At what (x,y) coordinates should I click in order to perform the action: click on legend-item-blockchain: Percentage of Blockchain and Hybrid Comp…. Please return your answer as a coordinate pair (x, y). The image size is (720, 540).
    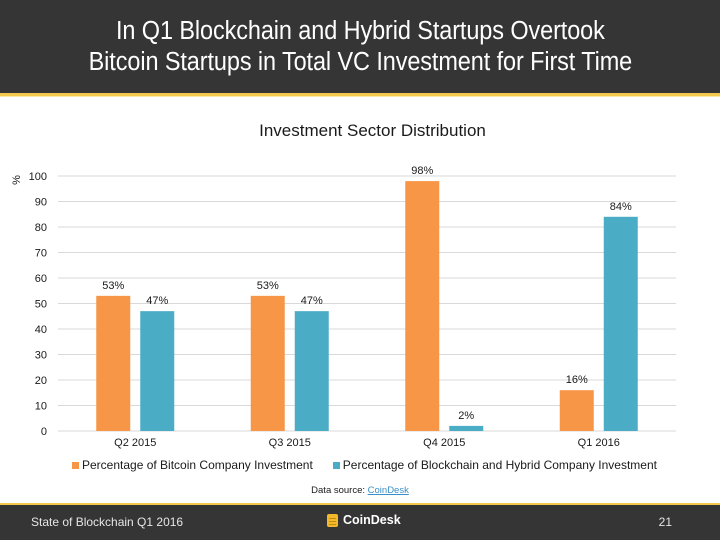
    Looking at the image, I should click on (494, 465).